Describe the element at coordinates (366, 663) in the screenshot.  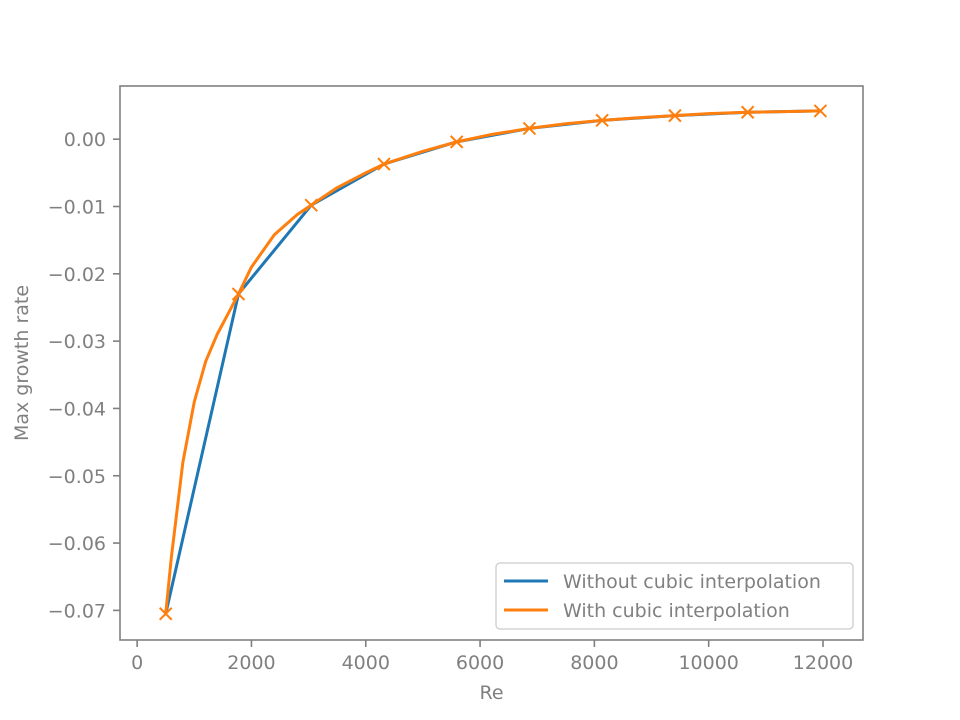
I see `x-tick-label: 4000` at that location.